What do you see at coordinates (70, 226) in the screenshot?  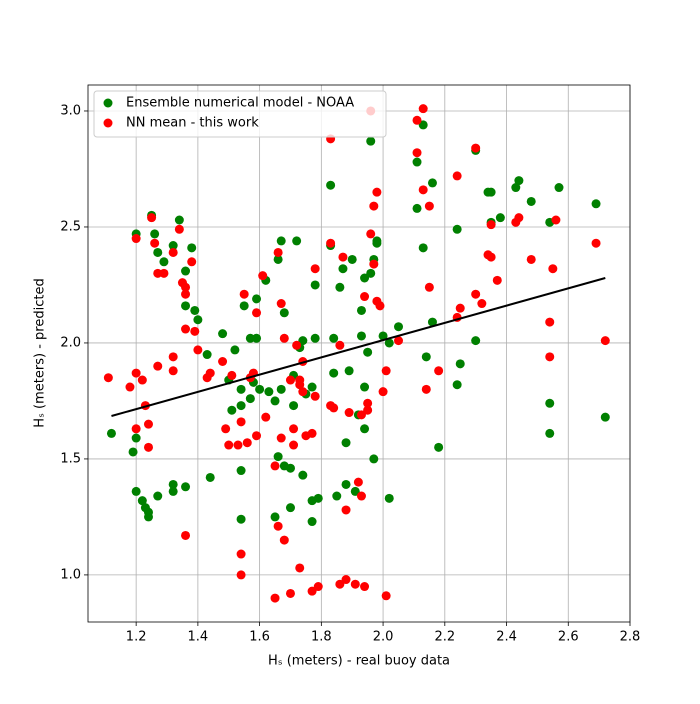 I see `y-tick-label: 2.5` at bounding box center [70, 226].